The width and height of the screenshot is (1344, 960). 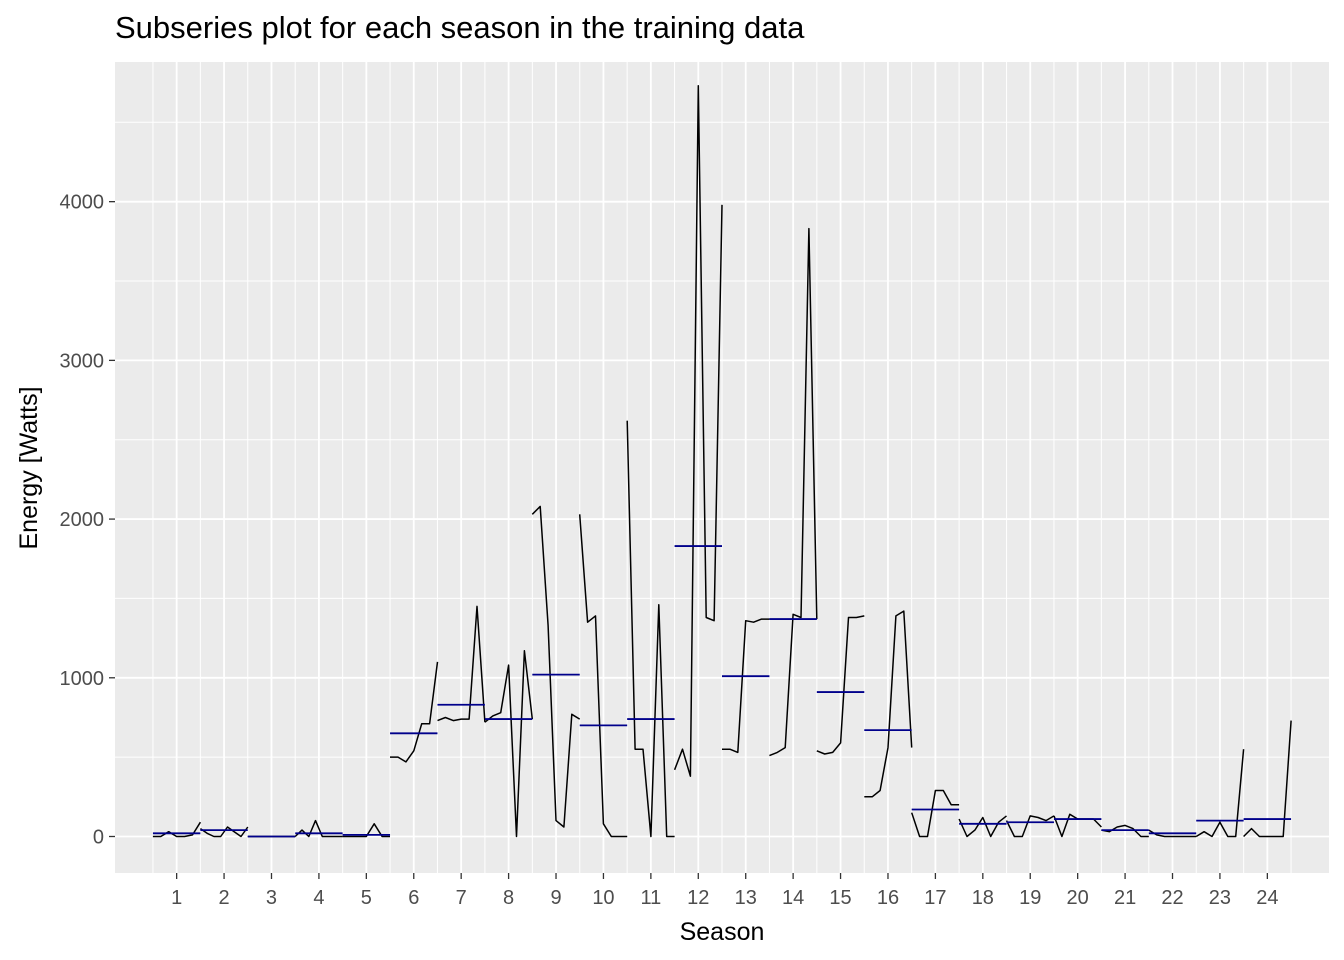 I want to click on x-tick-label: 24, so click(x=1267, y=898).